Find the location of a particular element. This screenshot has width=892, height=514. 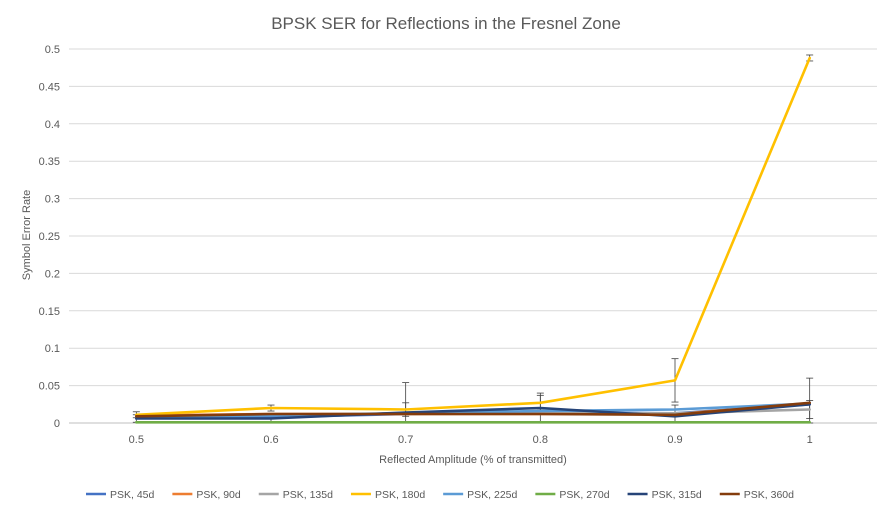

legend-label: PSK, 270d is located at coordinates (584, 495).